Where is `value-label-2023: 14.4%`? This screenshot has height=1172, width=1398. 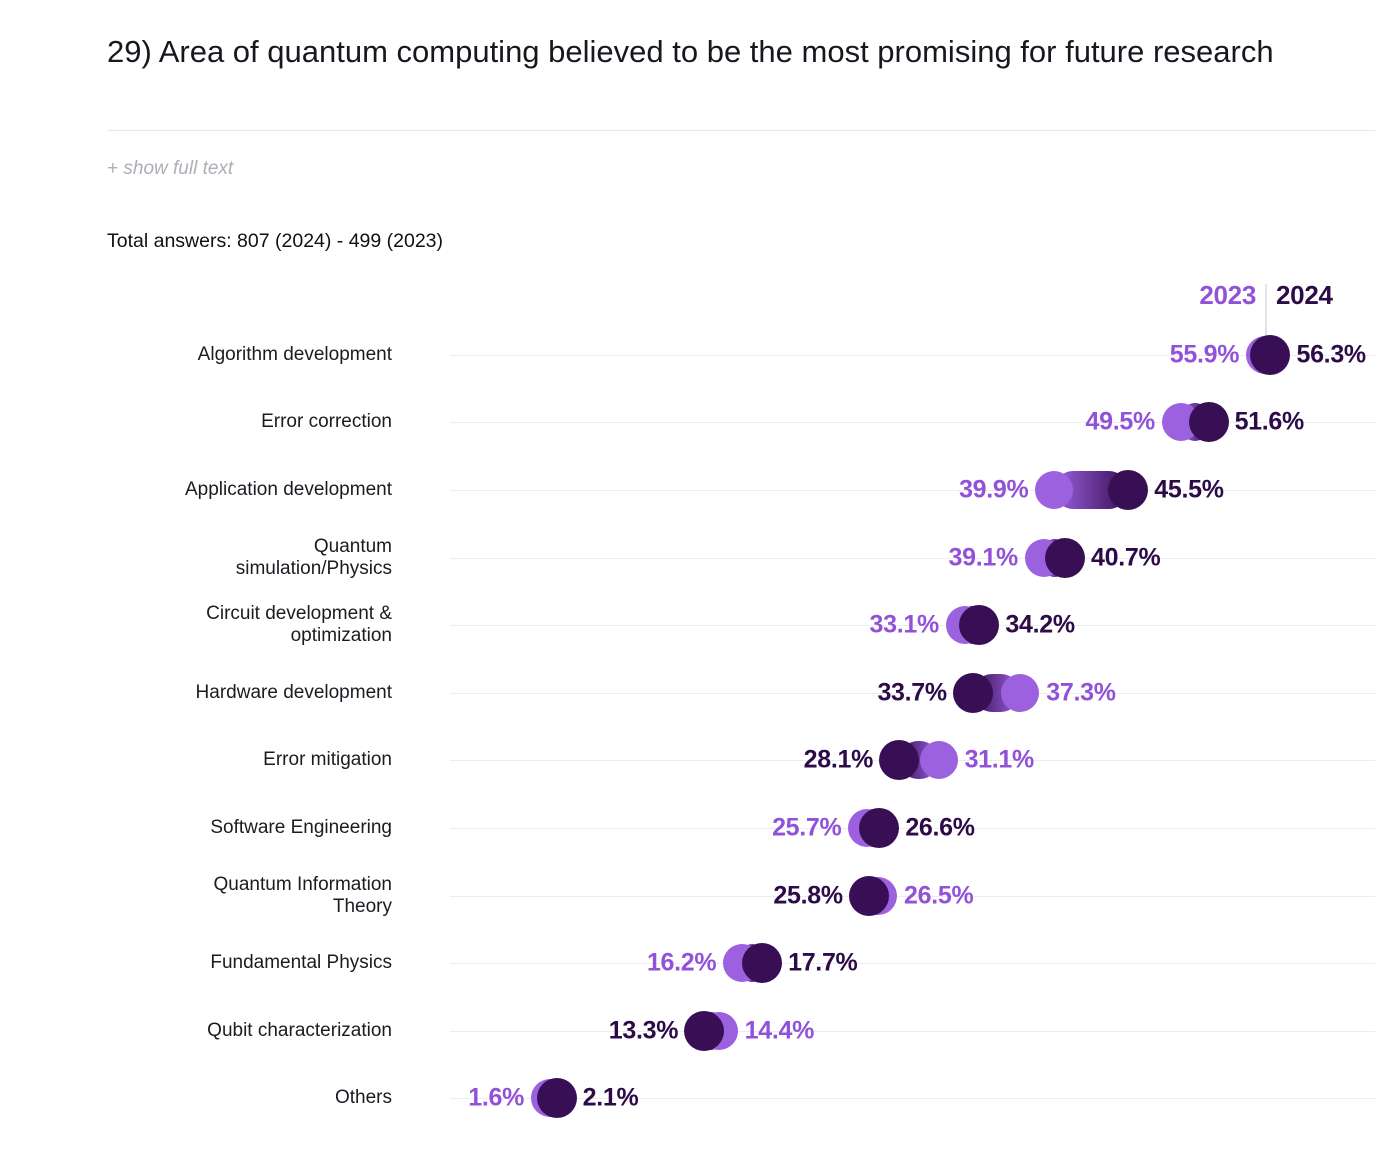 value-label-2023: 14.4% is located at coordinates (779, 1030).